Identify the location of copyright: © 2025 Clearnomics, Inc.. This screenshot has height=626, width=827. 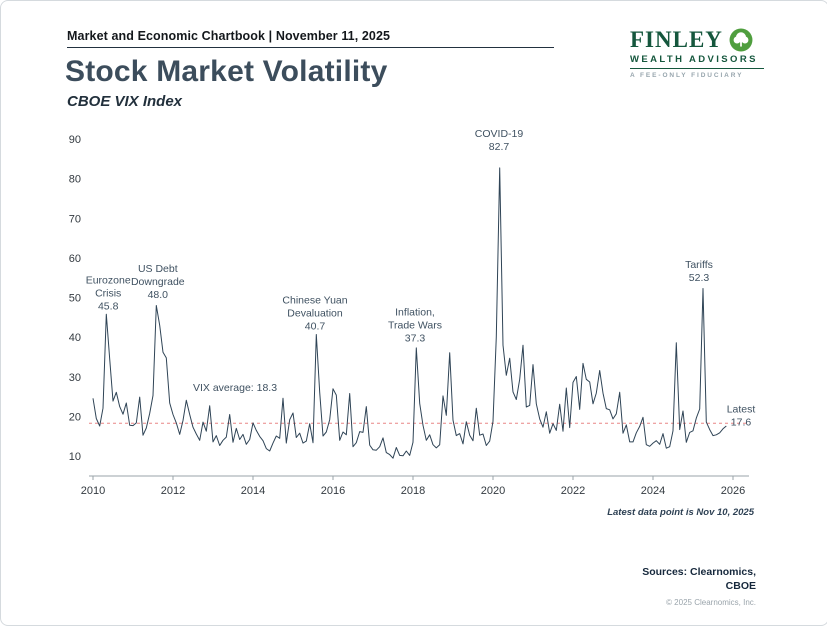
(711, 603).